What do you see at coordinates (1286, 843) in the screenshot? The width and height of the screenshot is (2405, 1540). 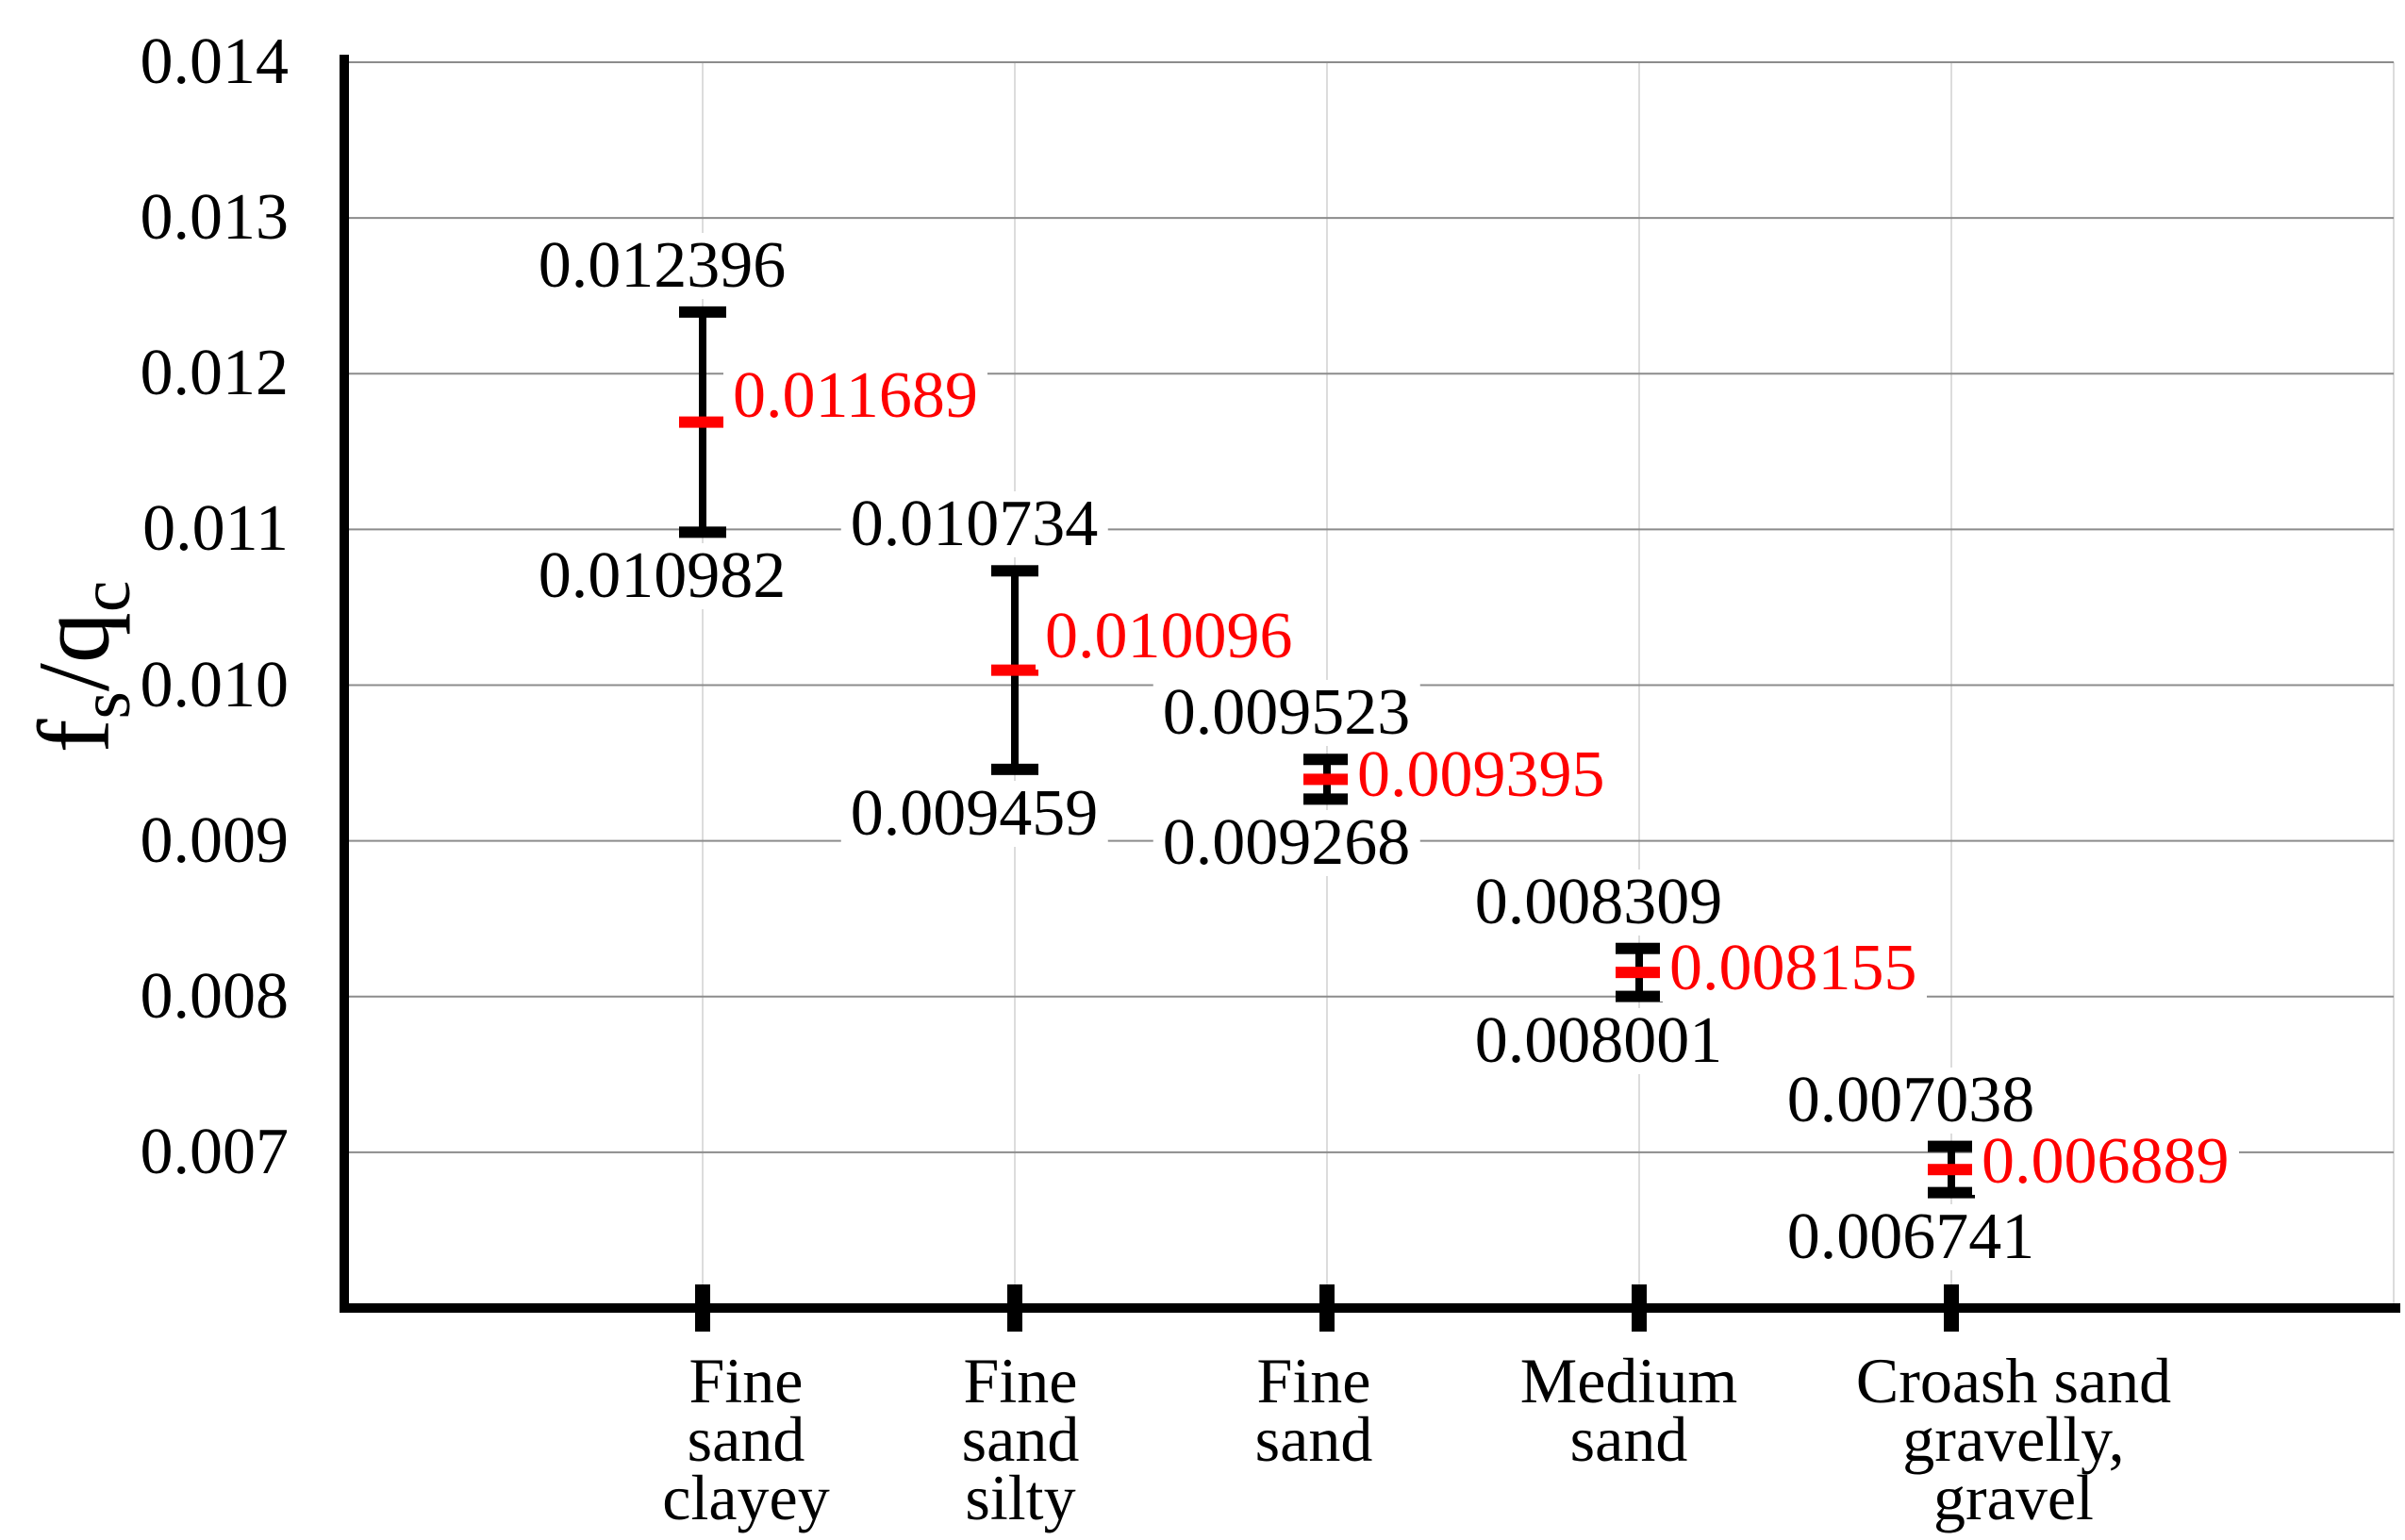 I see `lower-value-label: 0.009268` at bounding box center [1286, 843].